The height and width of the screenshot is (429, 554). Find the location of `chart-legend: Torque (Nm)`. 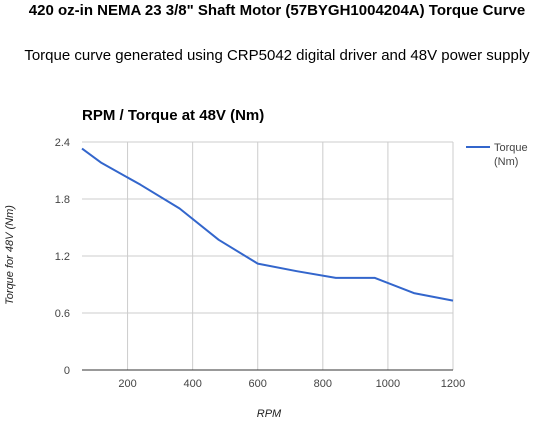

chart-legend: Torque (Nm) is located at coordinates (497, 155).